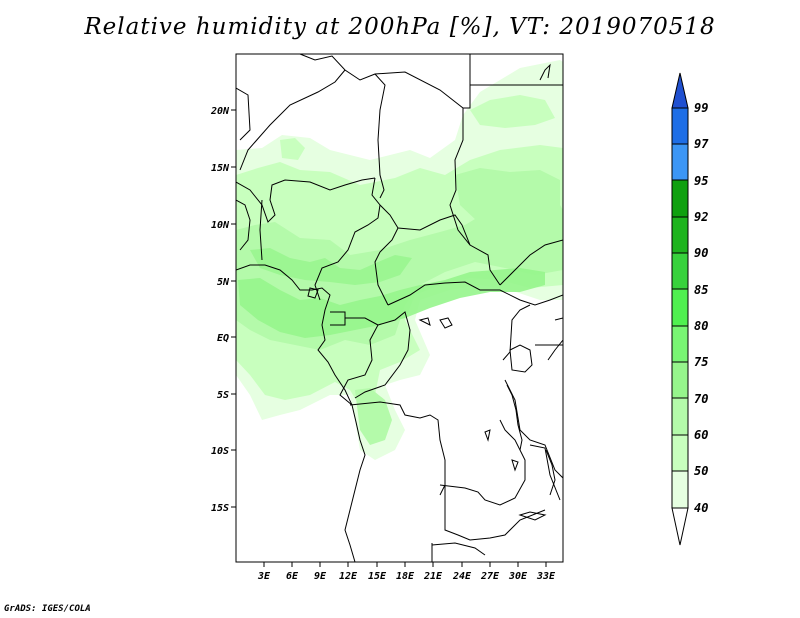 This screenshot has width=800, height=618. I want to click on border-mali, so click(243, 114).